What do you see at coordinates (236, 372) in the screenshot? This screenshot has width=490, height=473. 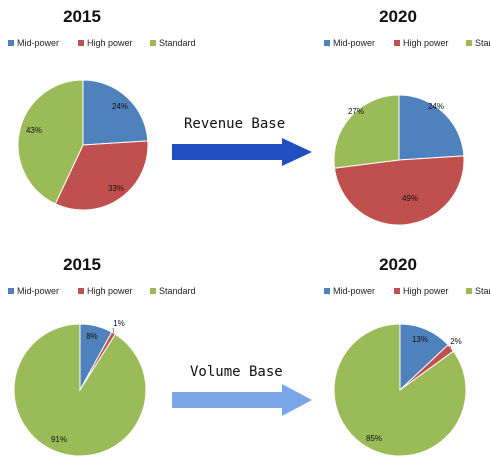 I see `volume-arrow-label: Volume Base` at bounding box center [236, 372].